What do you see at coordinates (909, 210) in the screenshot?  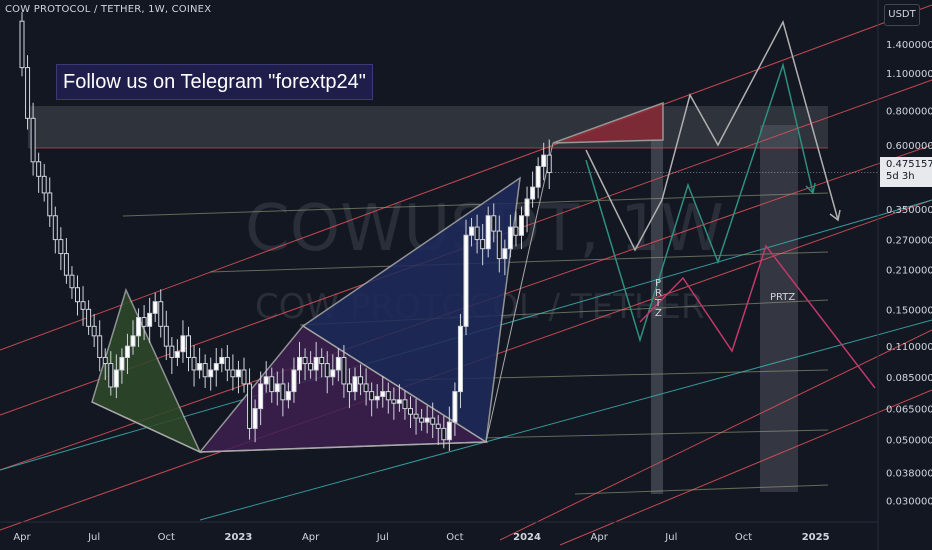 I see `price-tick-label: 0.350000` at bounding box center [909, 210].